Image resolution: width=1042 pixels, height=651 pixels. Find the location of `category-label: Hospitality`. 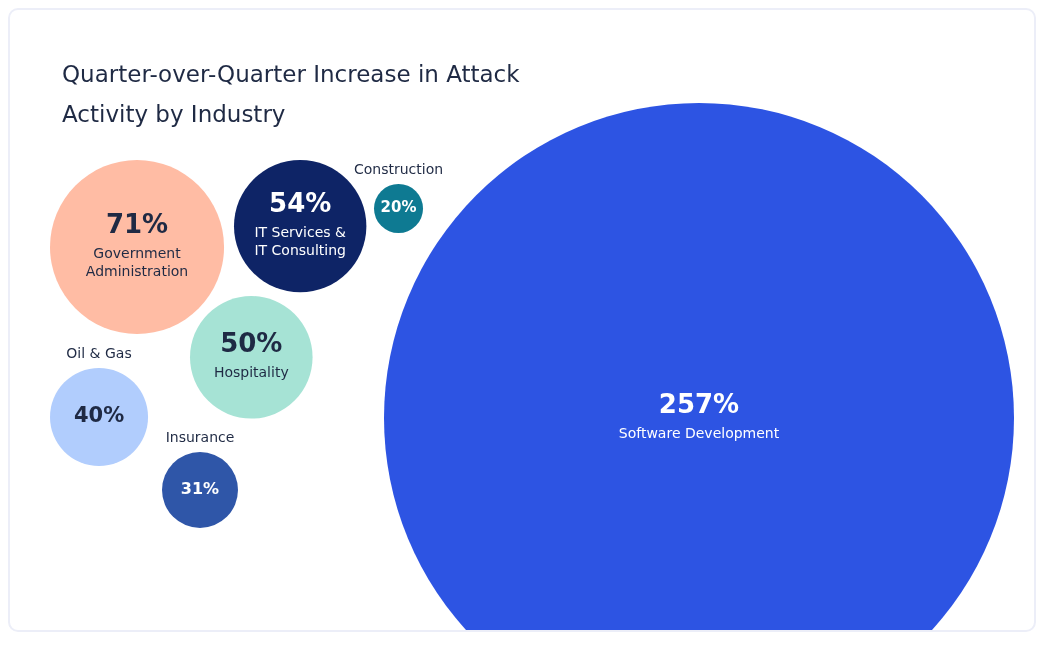

category-label: Hospitality is located at coordinates (251, 371).